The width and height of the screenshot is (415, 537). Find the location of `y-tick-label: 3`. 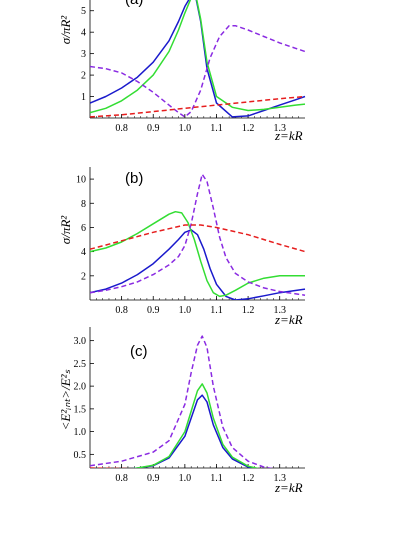

y-tick-label: 3 is located at coordinates (83, 54).